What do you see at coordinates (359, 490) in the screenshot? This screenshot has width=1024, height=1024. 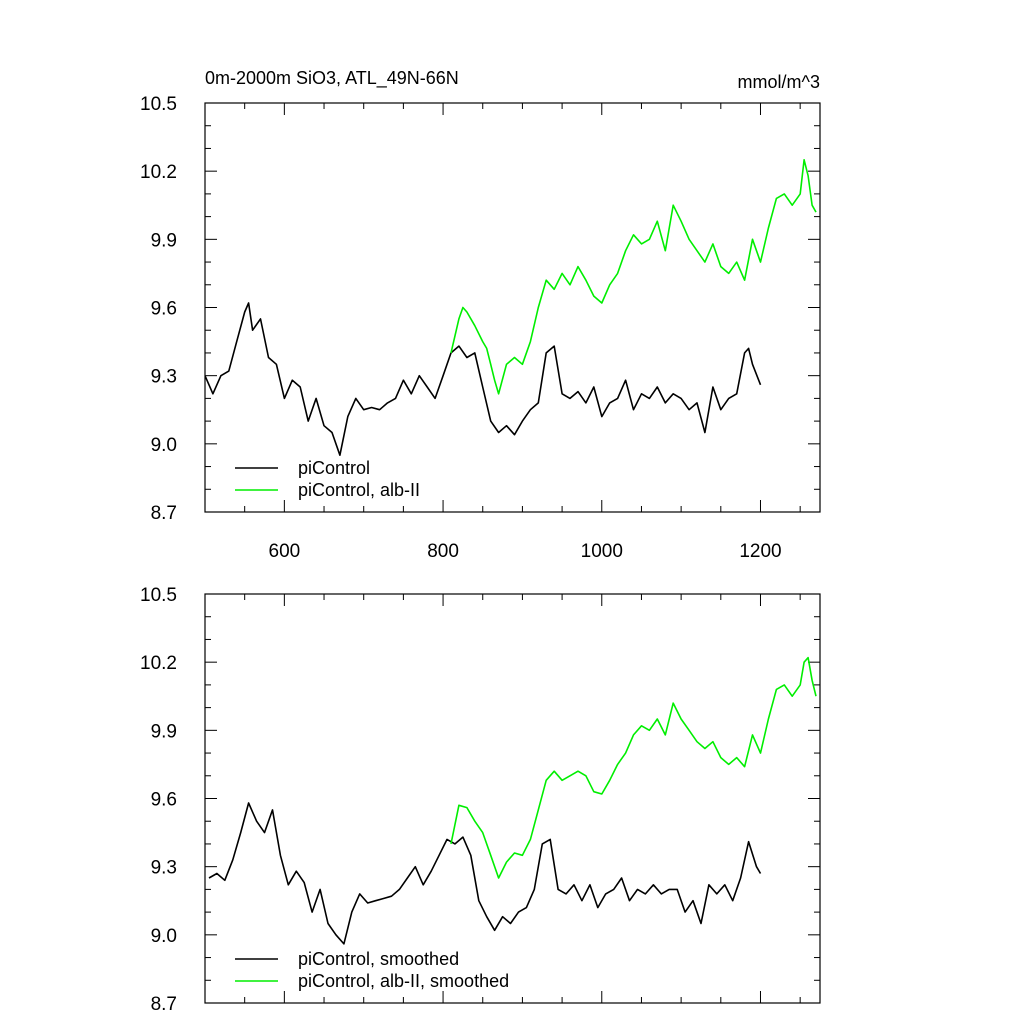 I see `legend-label: piControl, alb-II` at bounding box center [359, 490].